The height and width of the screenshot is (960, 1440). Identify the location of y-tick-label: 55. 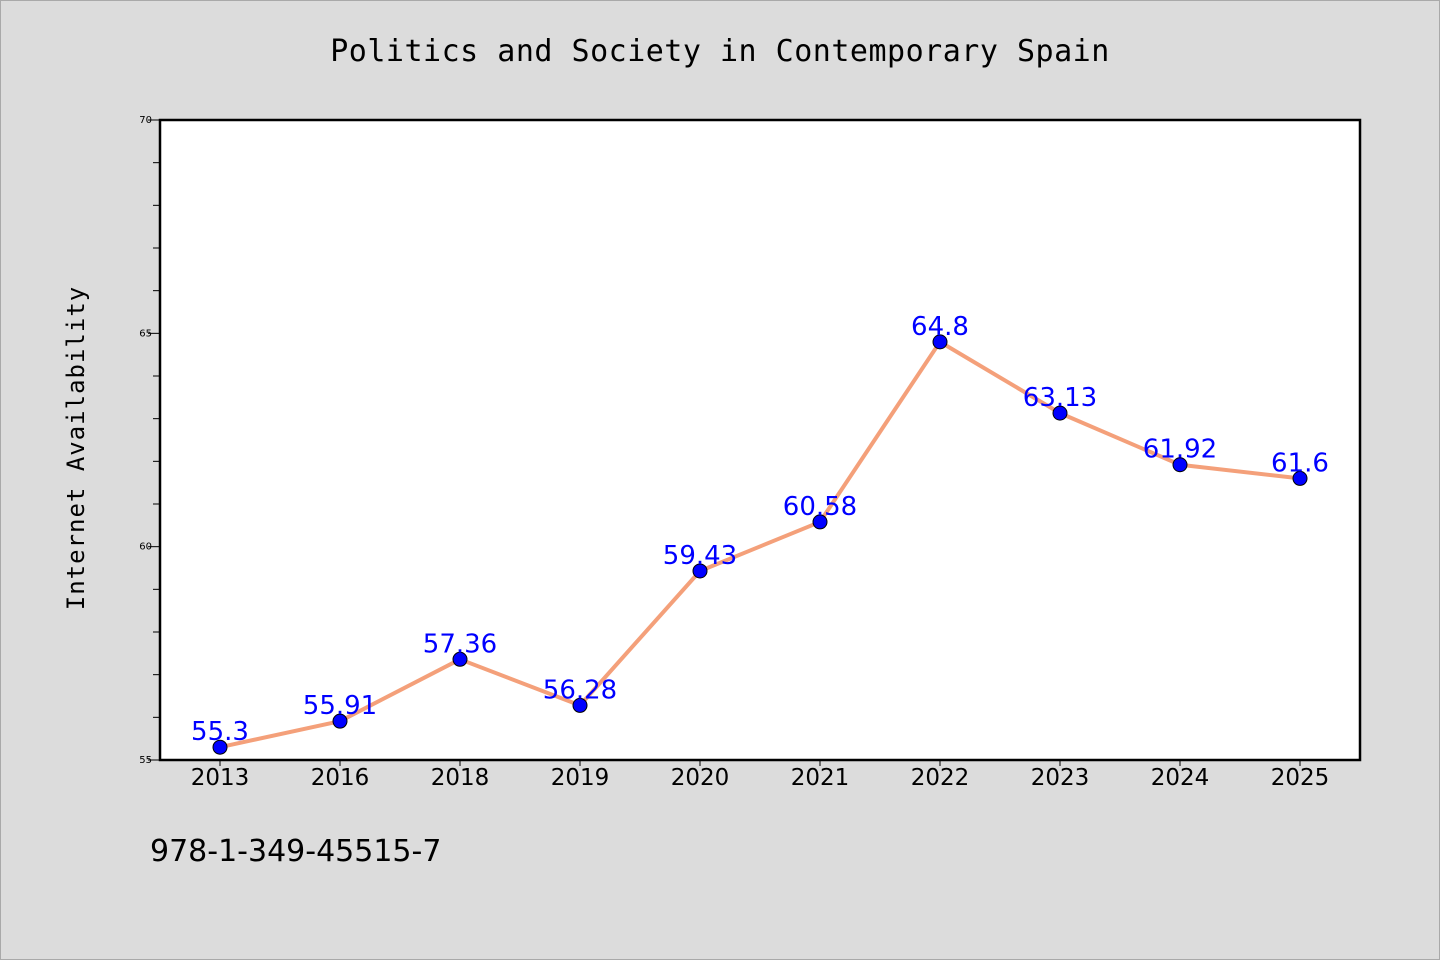
(145, 760).